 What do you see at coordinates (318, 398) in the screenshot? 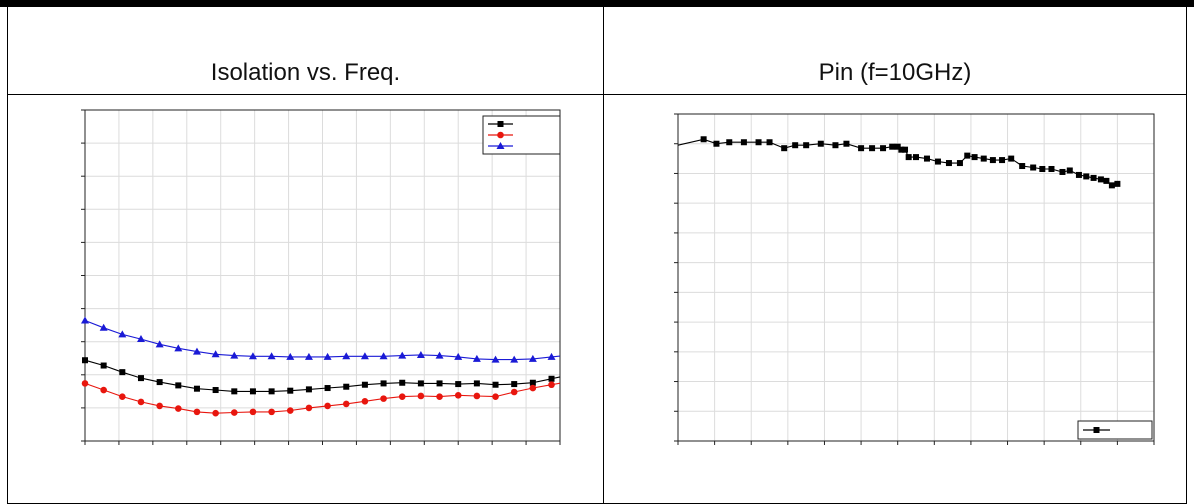
I see `series-line` at bounding box center [318, 398].